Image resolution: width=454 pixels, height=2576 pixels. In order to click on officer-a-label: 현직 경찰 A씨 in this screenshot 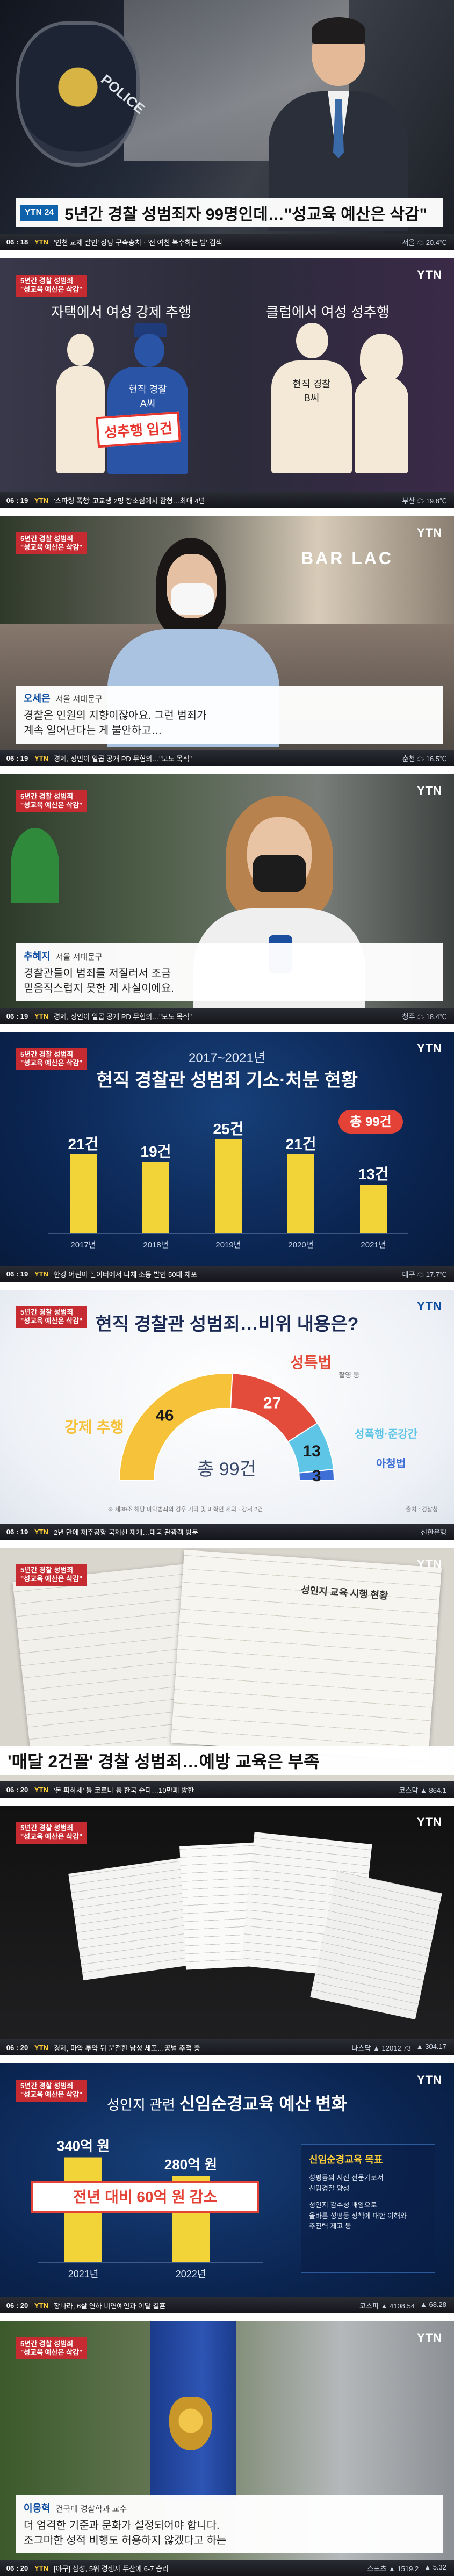, I will do `click(147, 397)`.